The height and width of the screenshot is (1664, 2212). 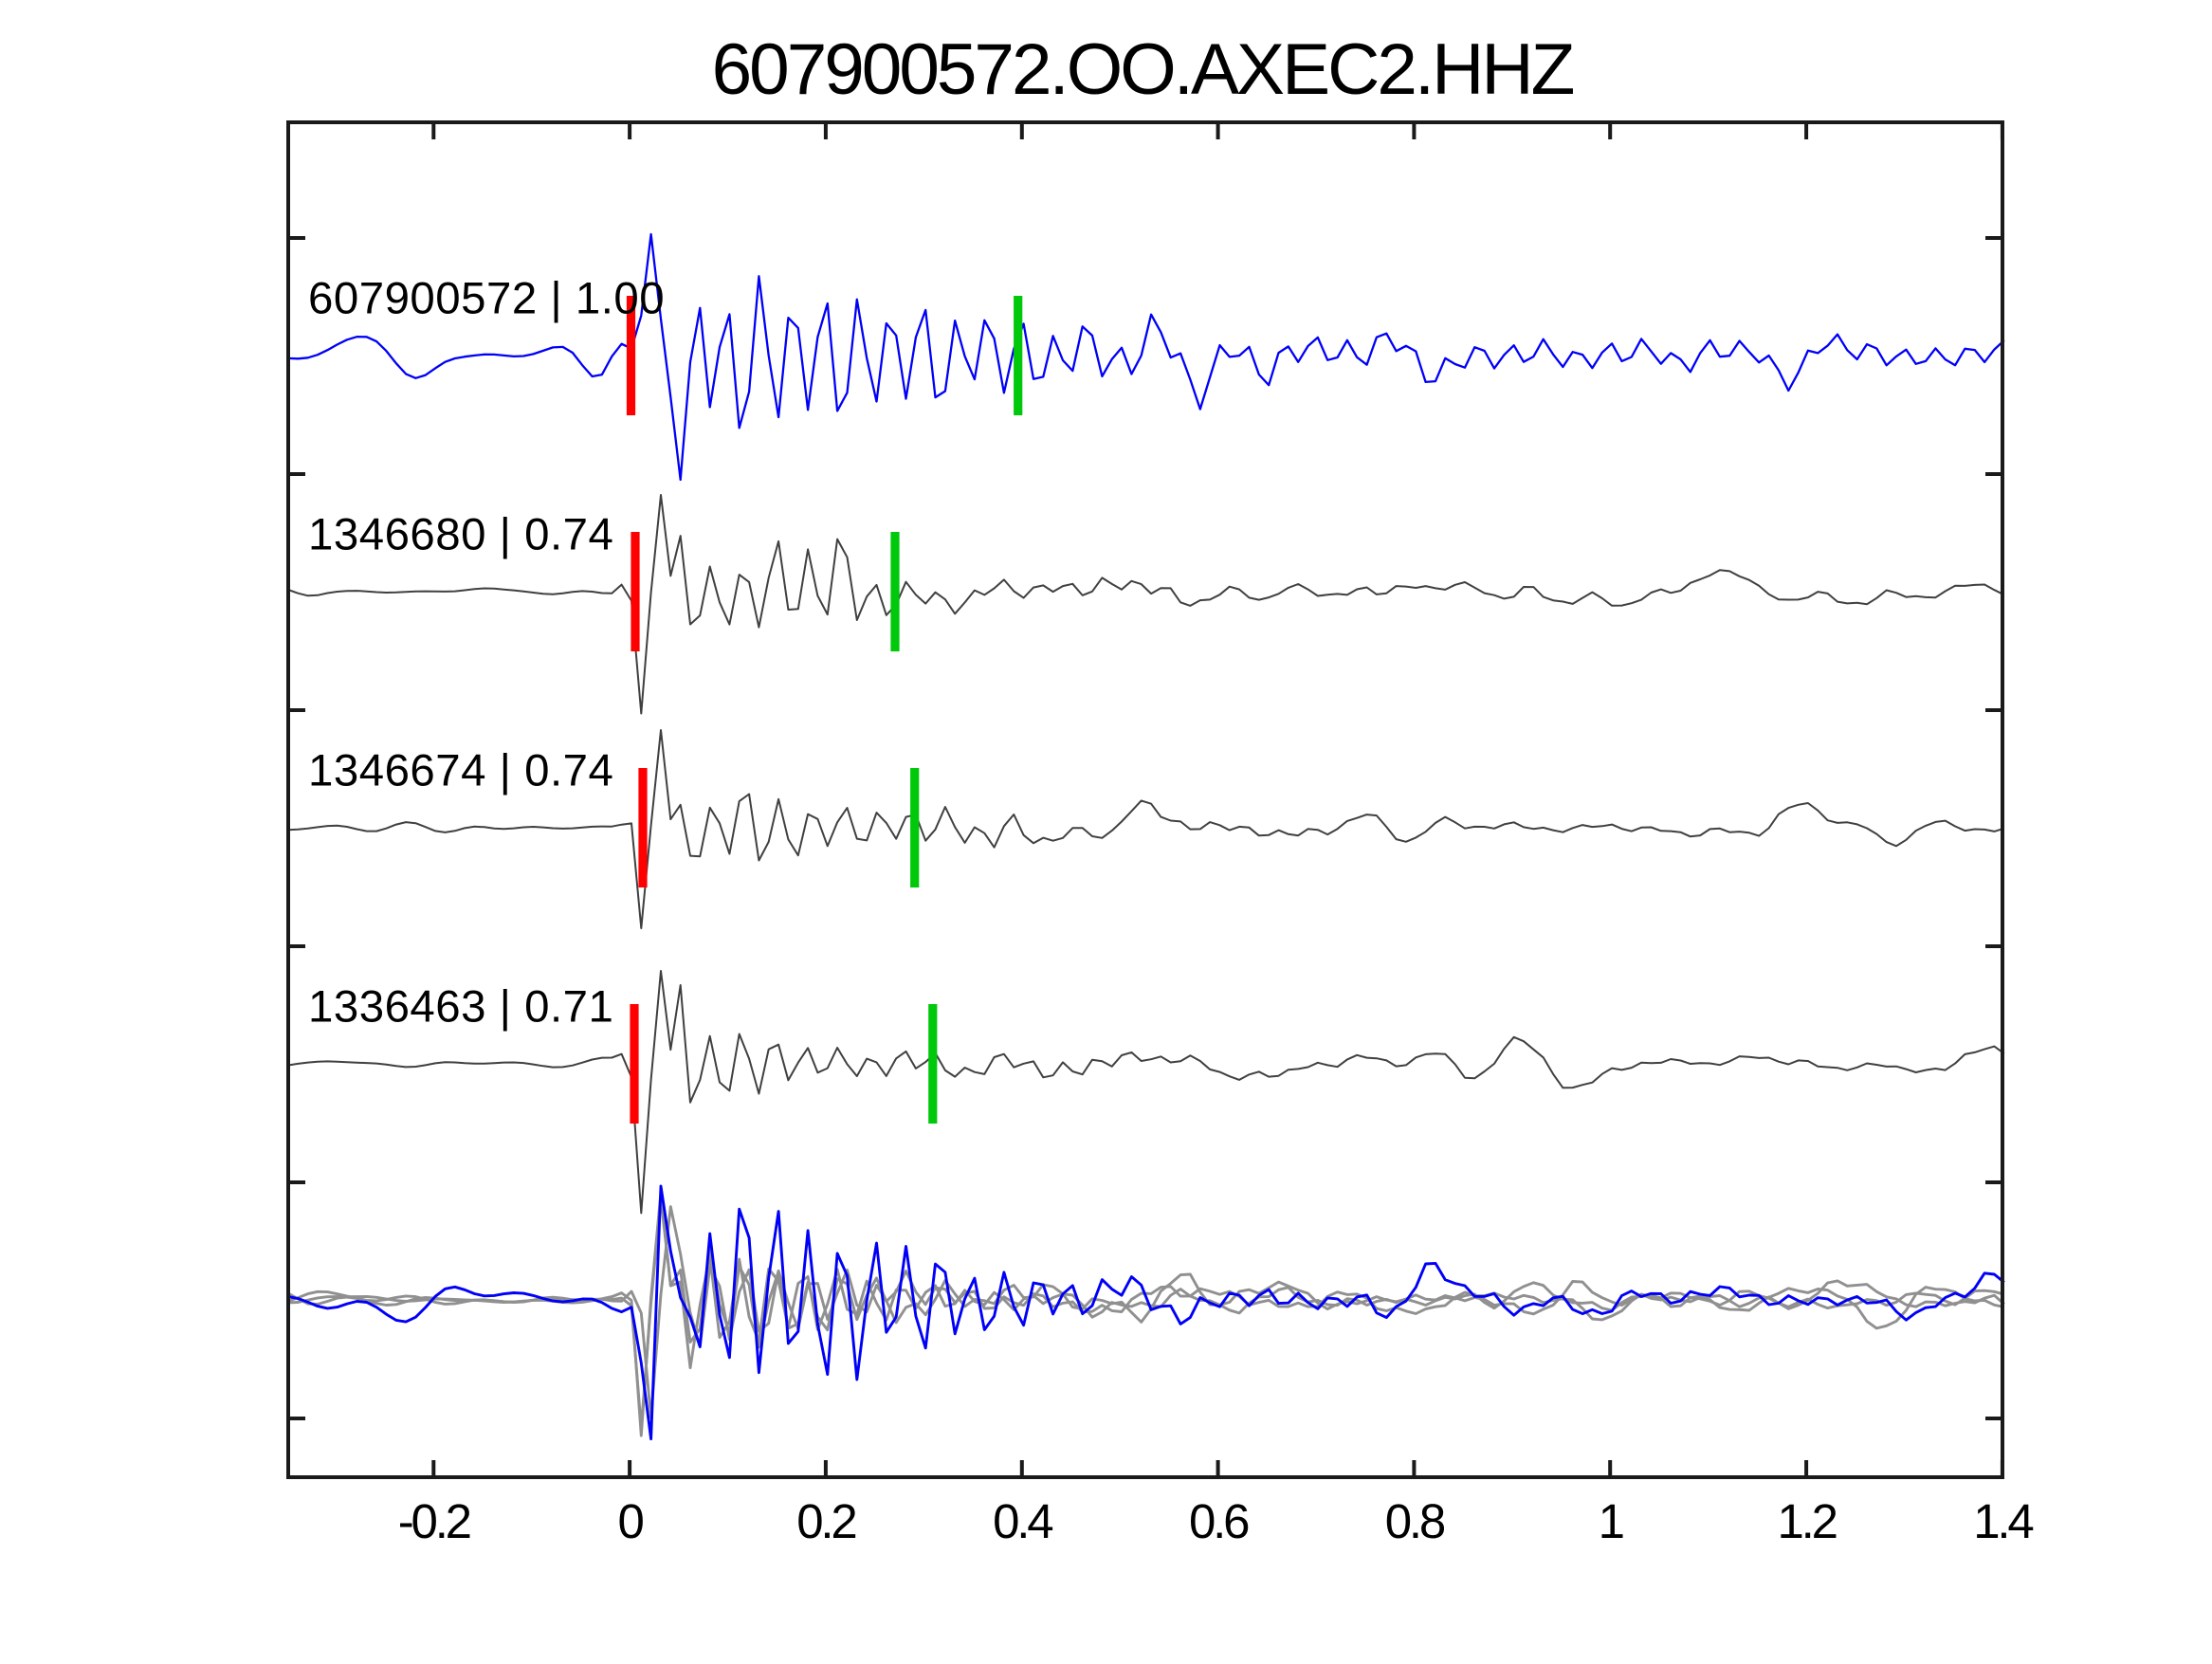 What do you see at coordinates (1806, 1521) in the screenshot?
I see `svg-text: 1.2` at bounding box center [1806, 1521].